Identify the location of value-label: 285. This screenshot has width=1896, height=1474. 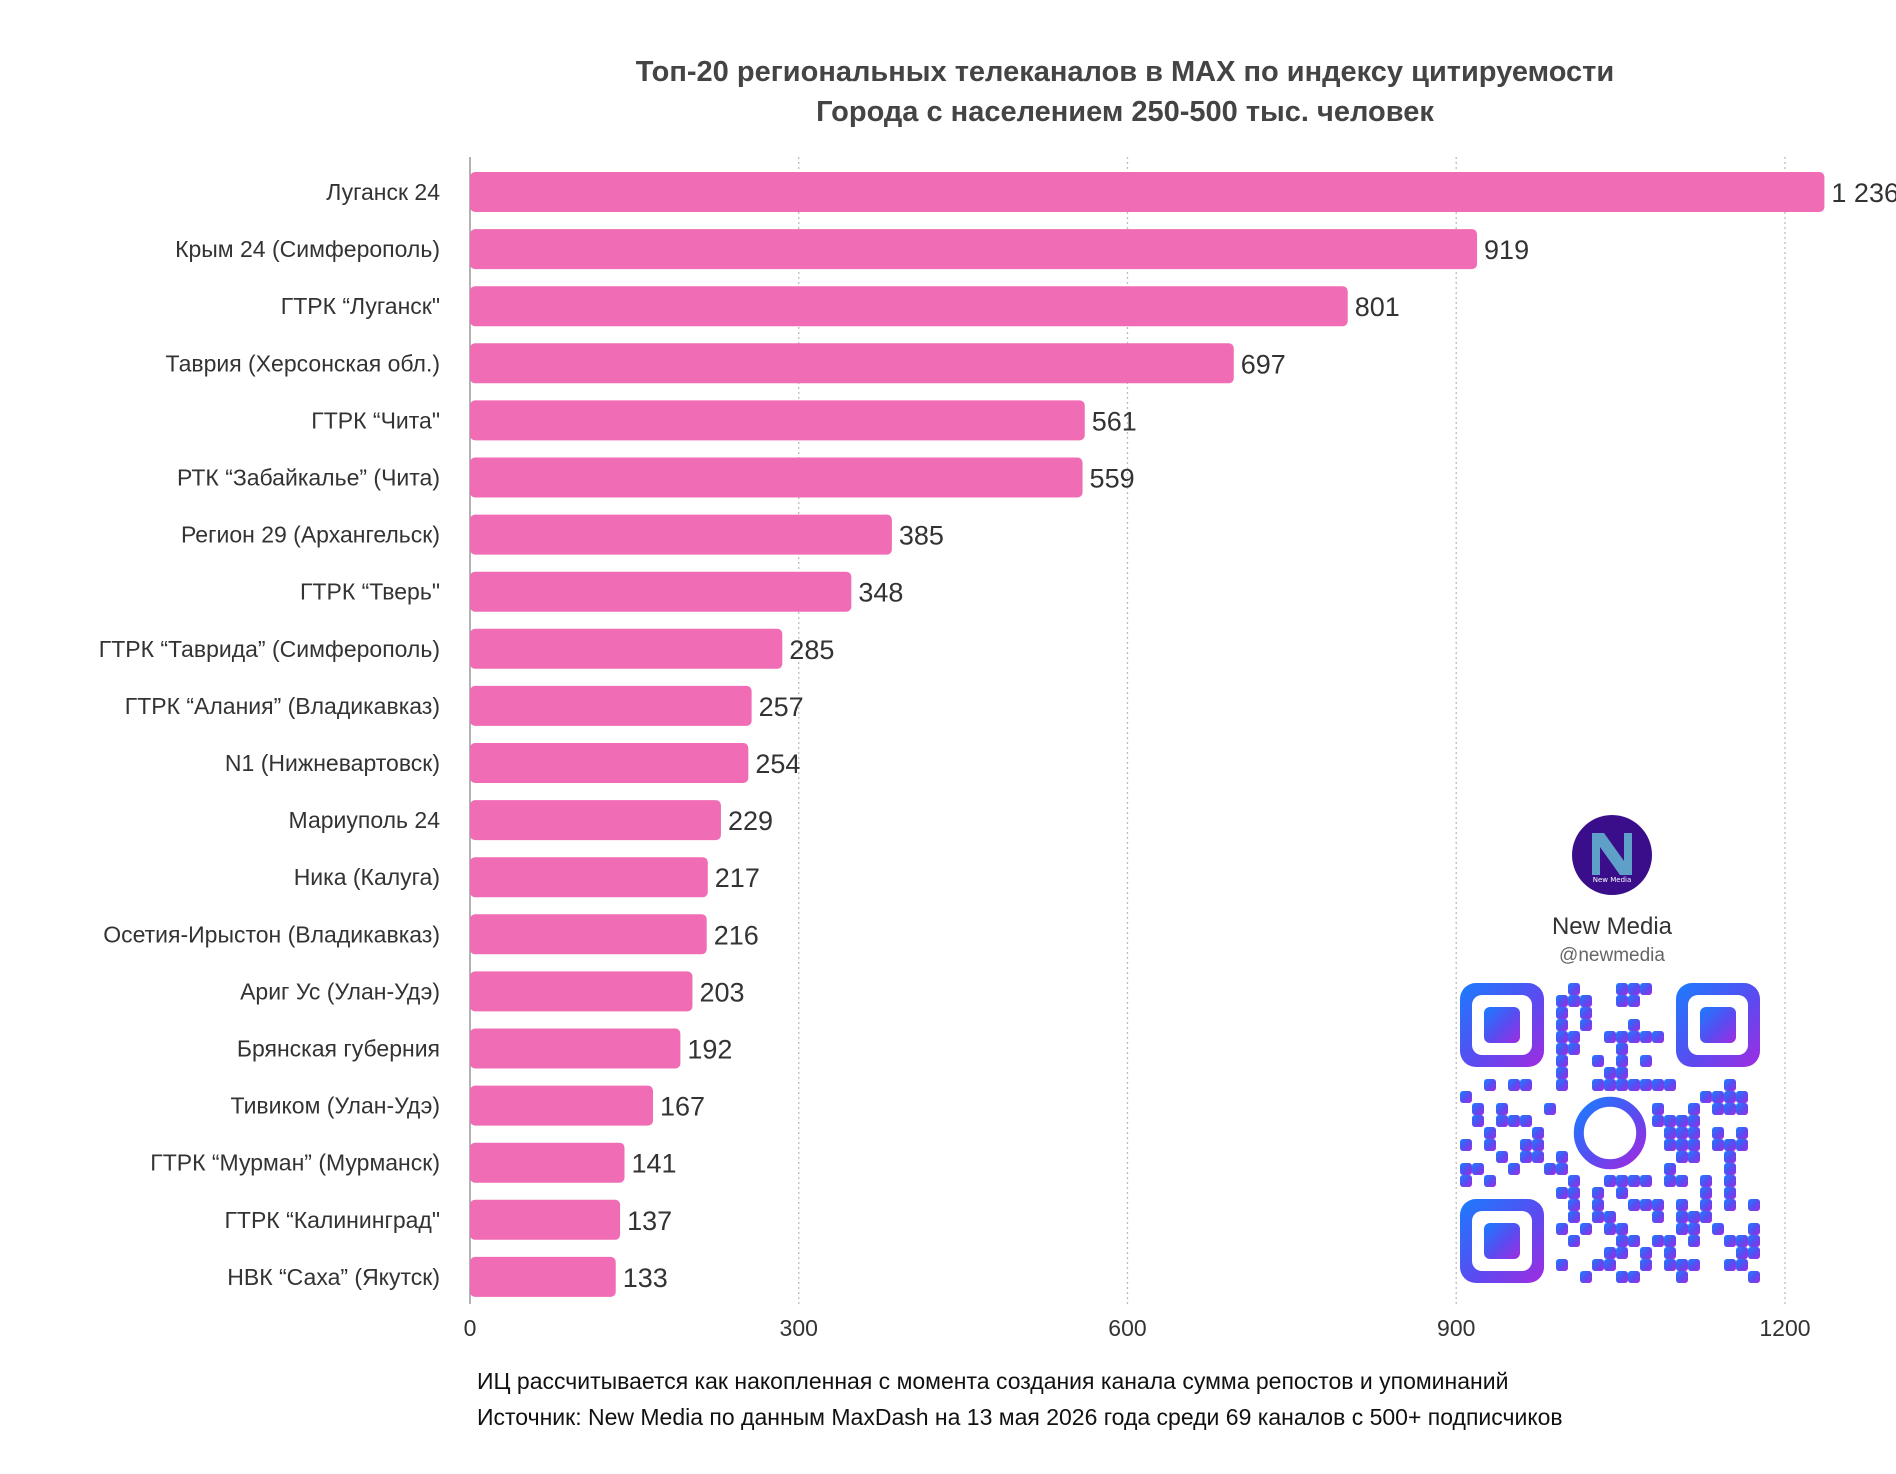
(811, 650).